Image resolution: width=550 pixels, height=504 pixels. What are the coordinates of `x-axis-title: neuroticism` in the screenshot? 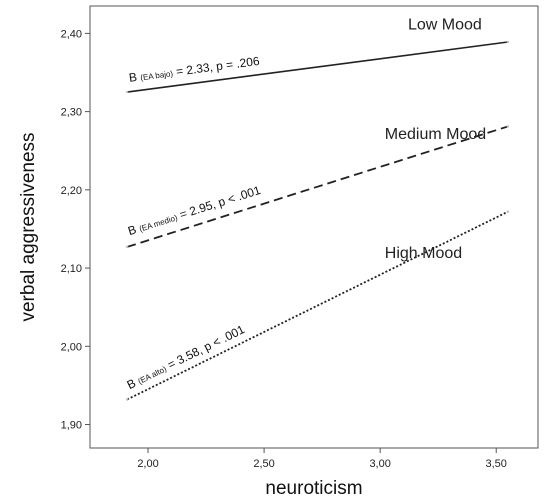 It's located at (313, 488).